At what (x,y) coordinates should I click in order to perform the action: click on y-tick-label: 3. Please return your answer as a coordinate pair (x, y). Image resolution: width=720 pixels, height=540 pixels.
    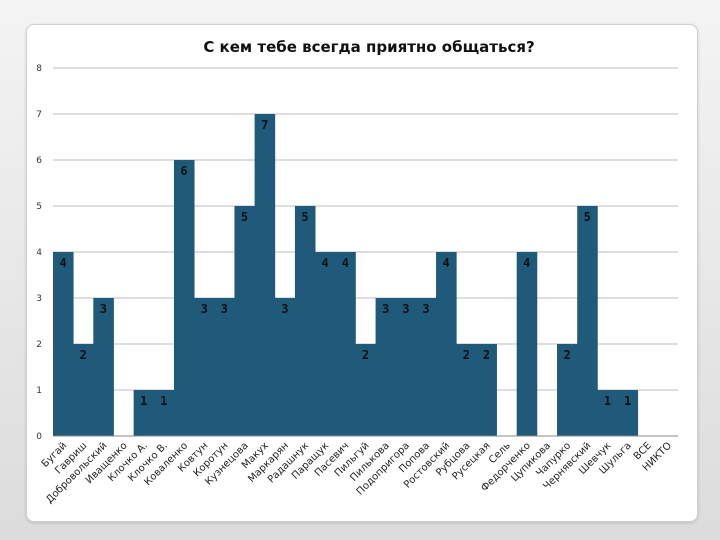
    Looking at the image, I should click on (39, 299).